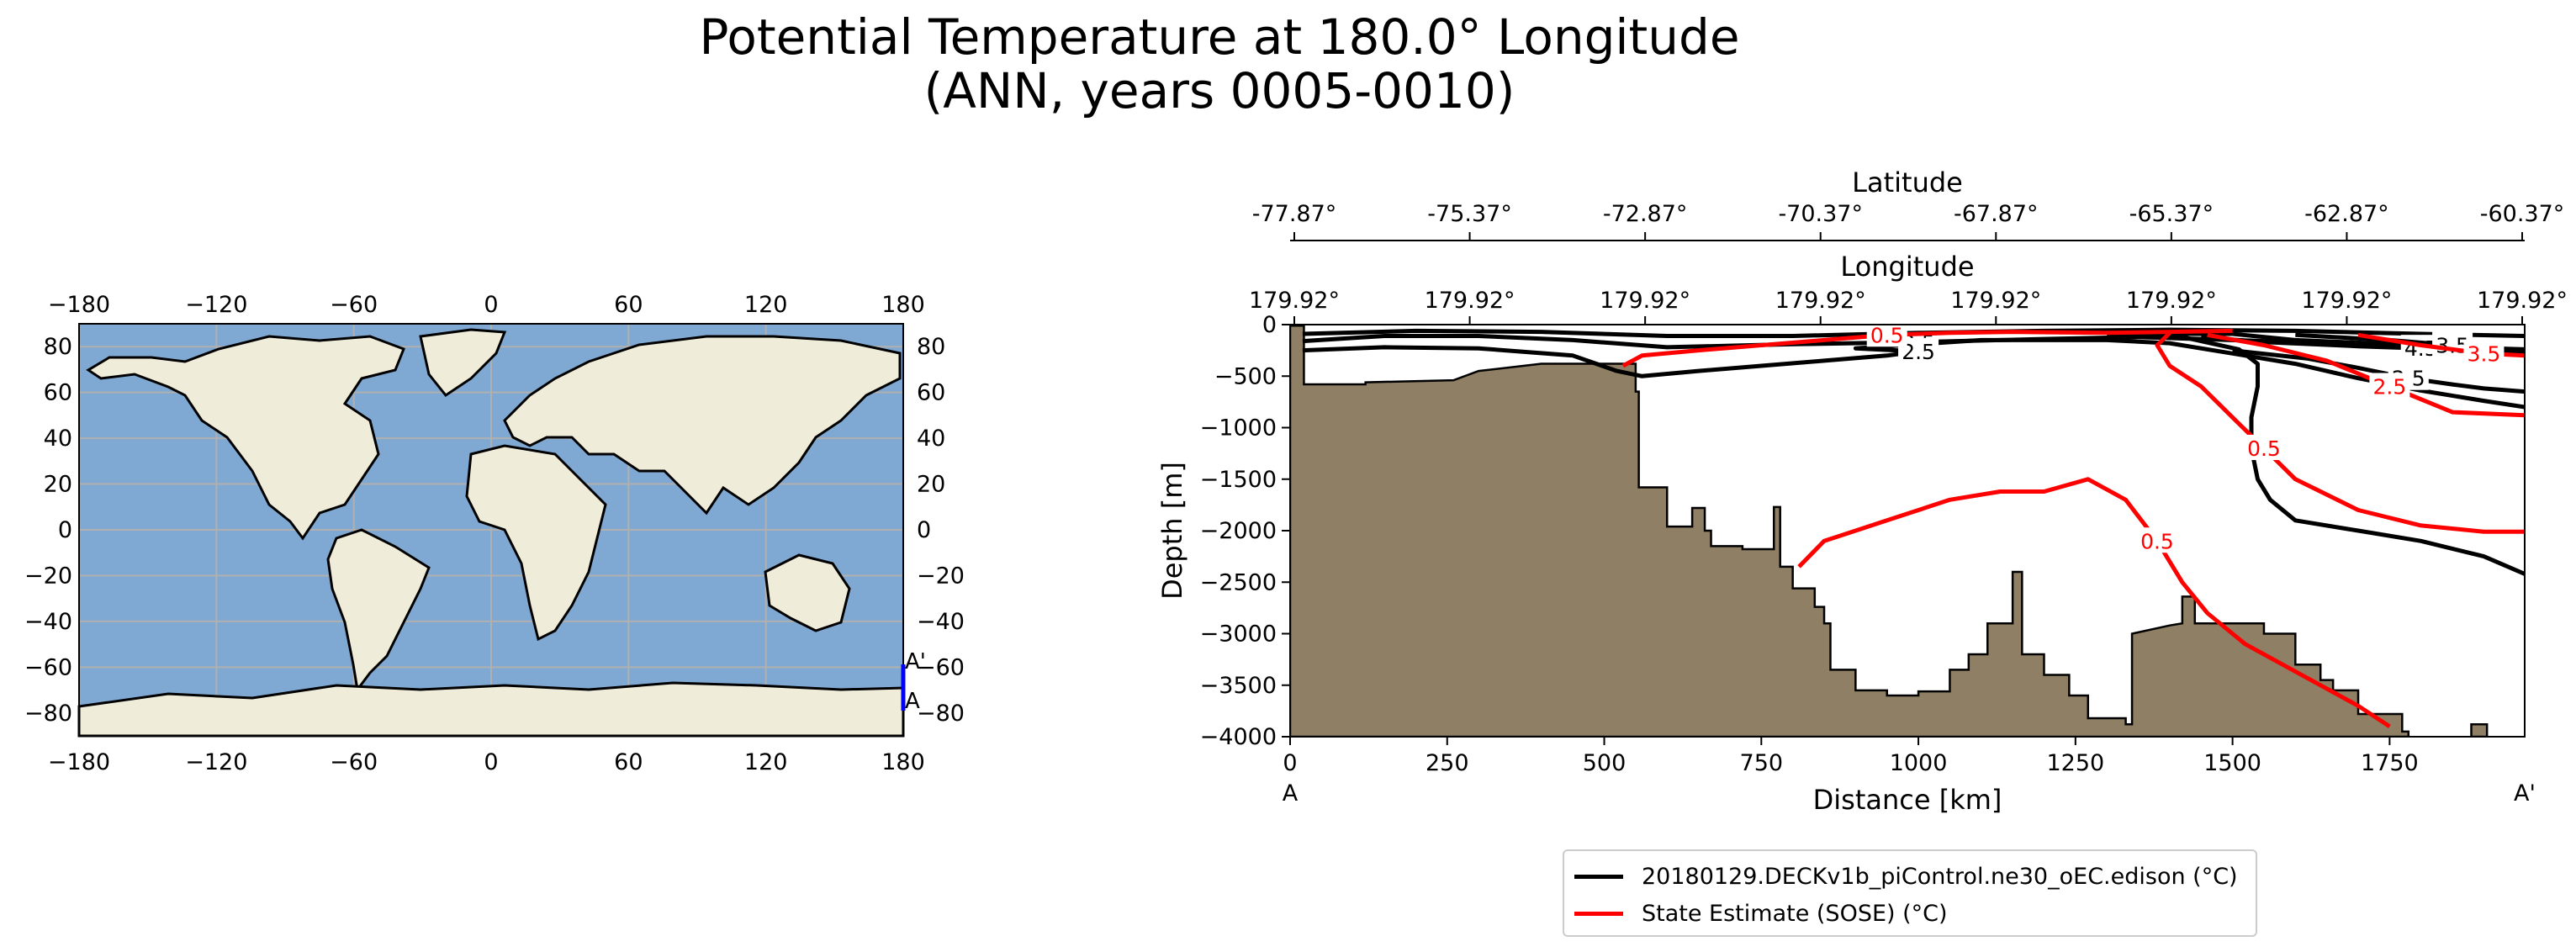 The height and width of the screenshot is (952, 2576). Describe the element at coordinates (924, 530) in the screenshot. I see `map-lat-tick-right: 0` at that location.